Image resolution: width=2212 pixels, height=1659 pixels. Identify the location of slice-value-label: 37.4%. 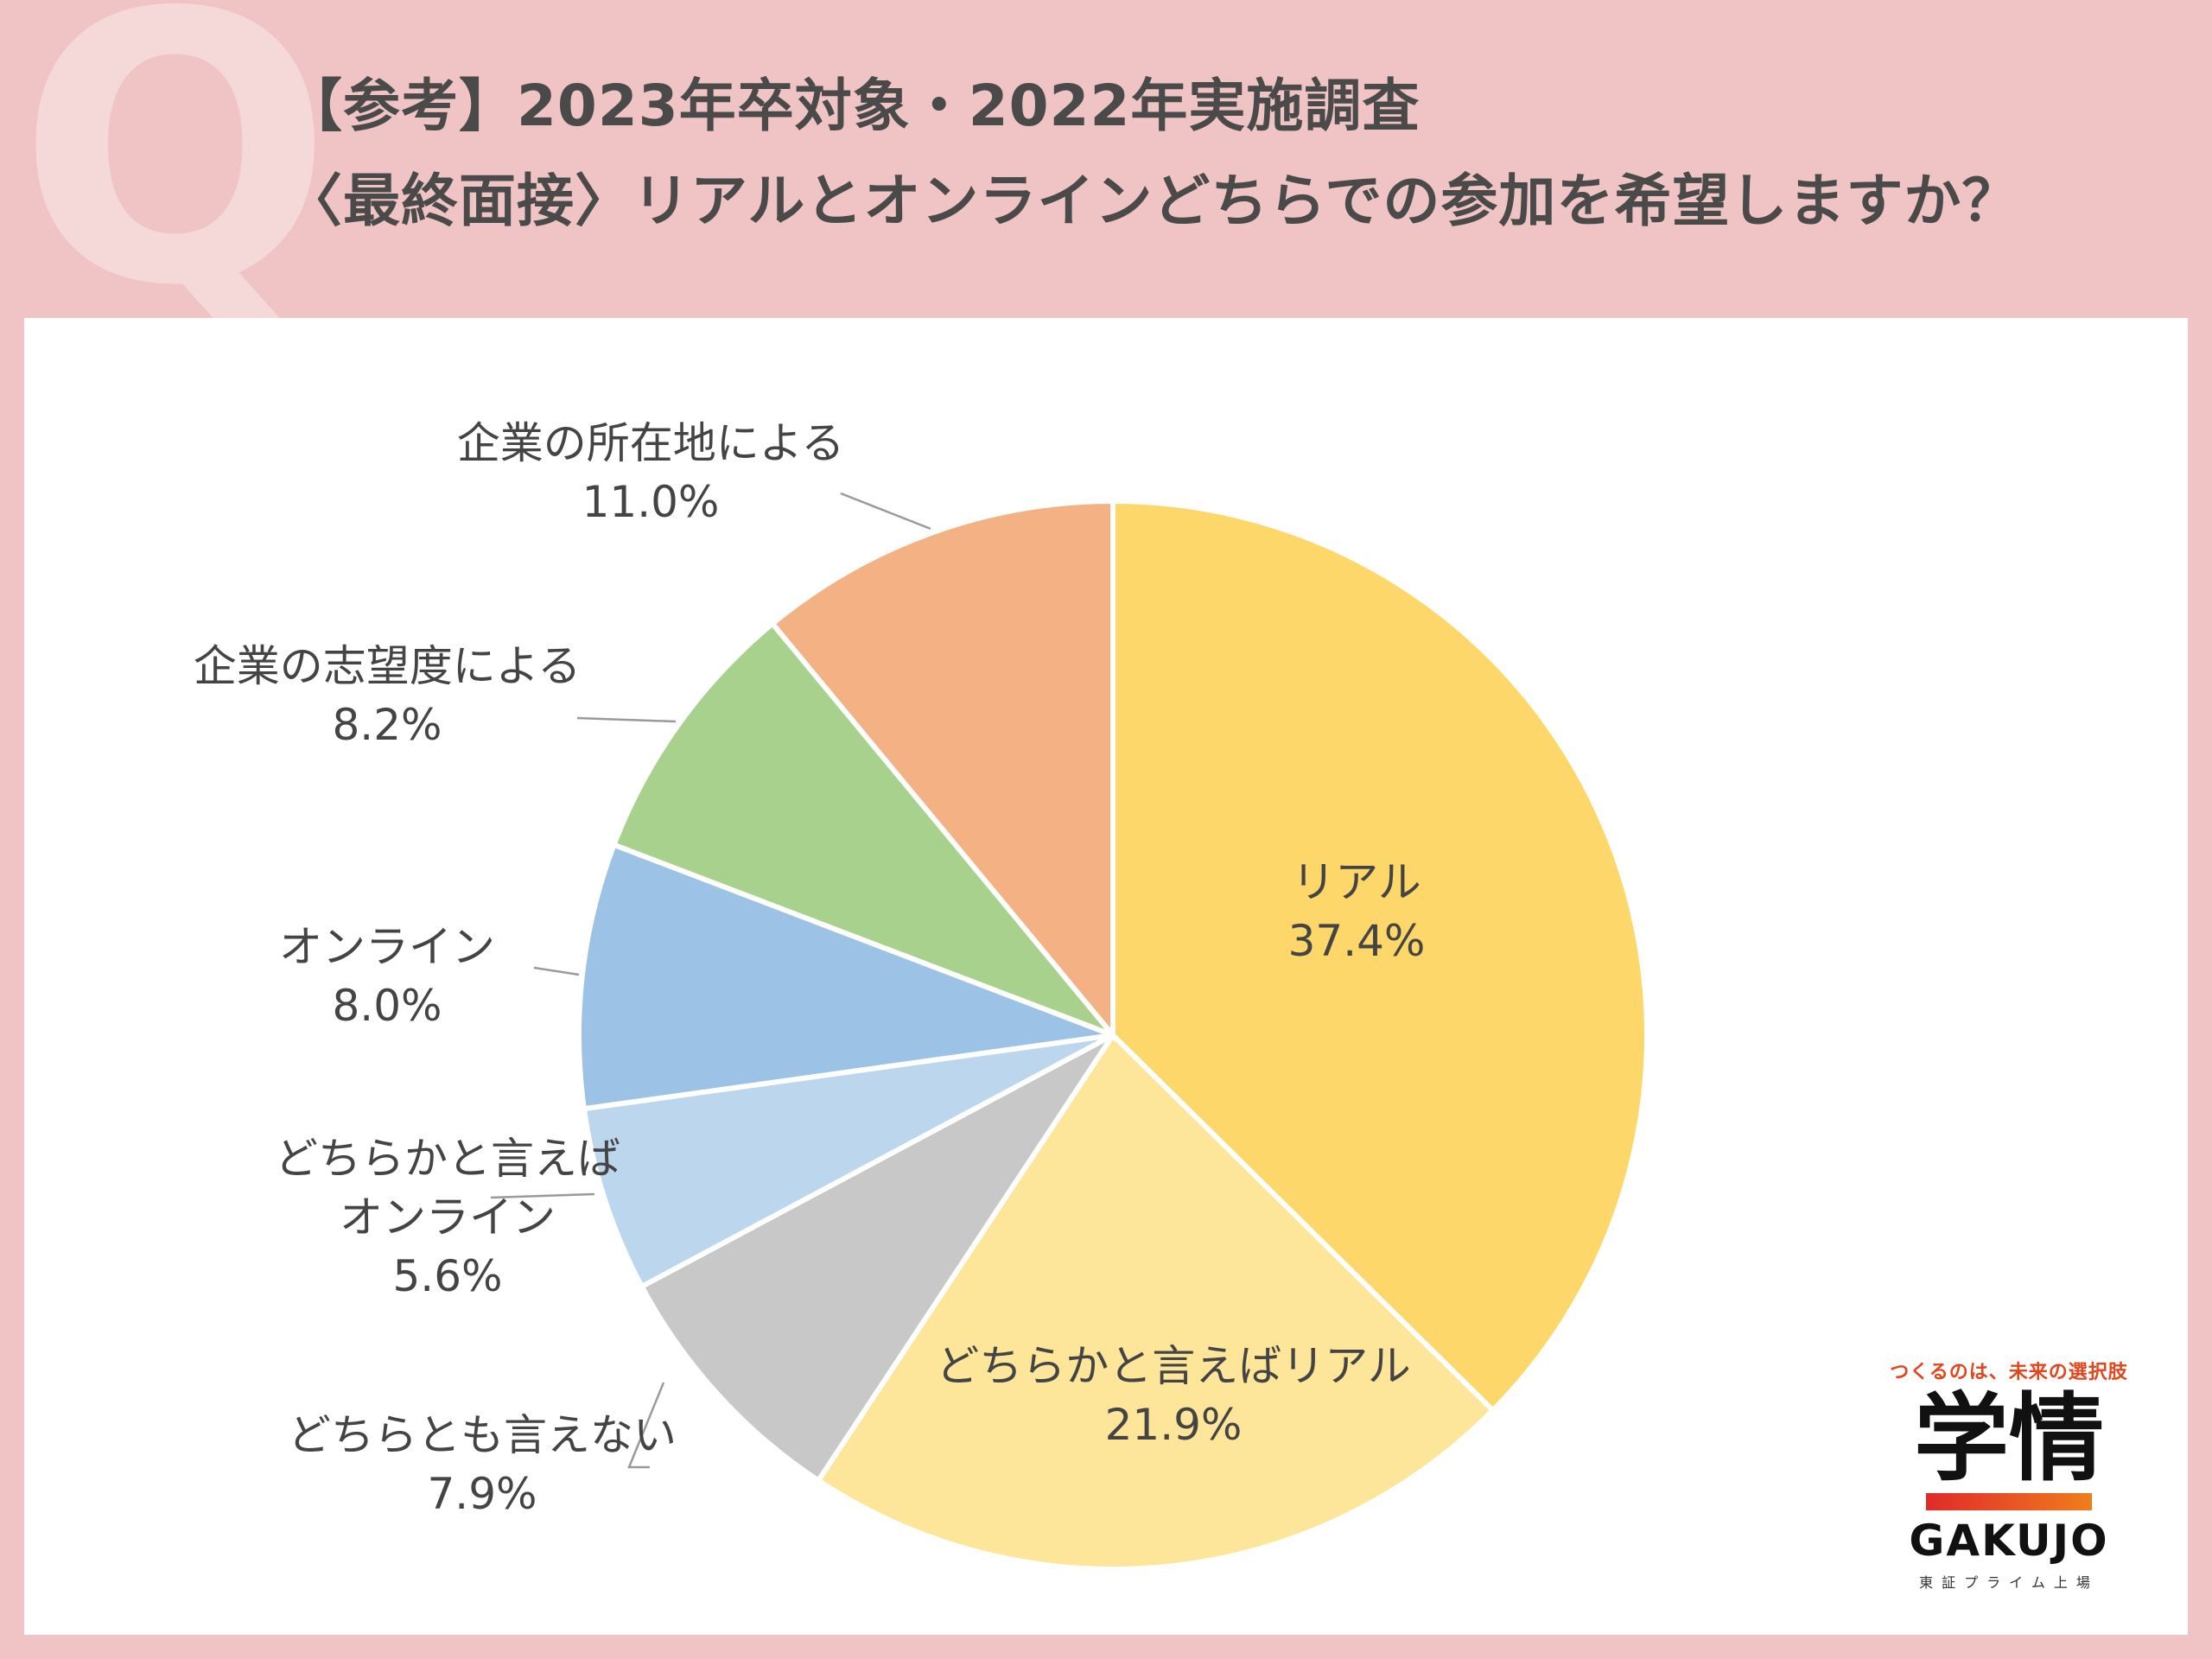
(1357, 941).